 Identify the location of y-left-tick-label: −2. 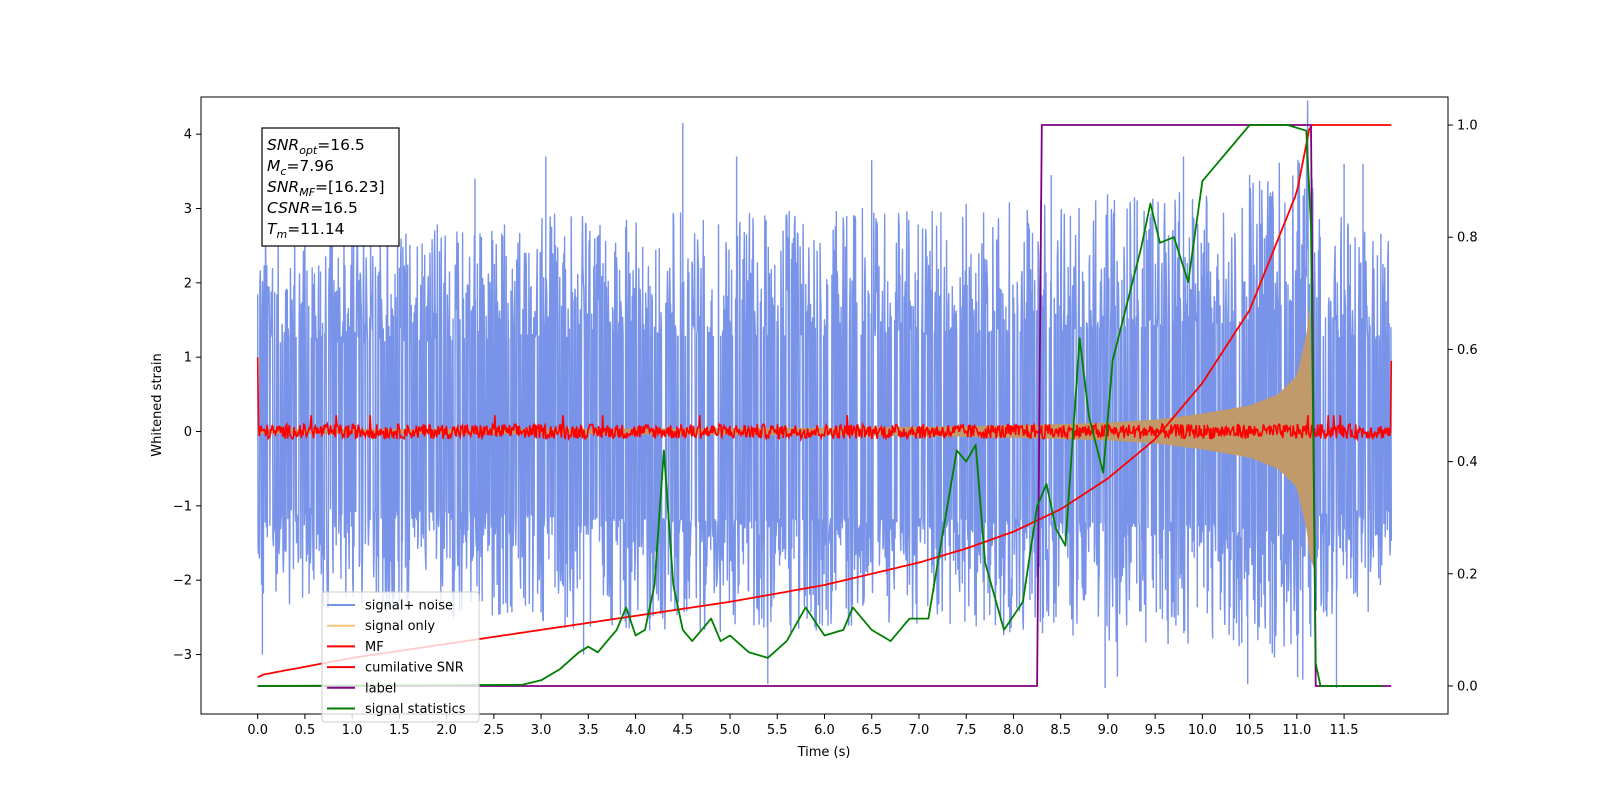
(182, 581).